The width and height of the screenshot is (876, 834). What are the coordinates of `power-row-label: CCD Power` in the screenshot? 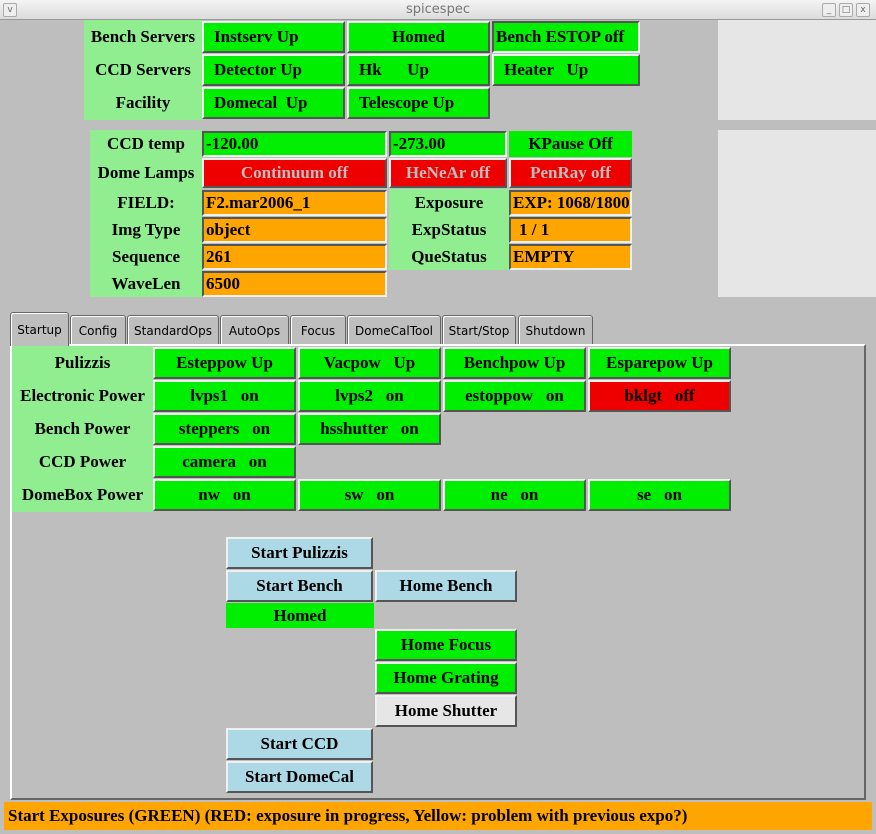 It's located at (82, 462).